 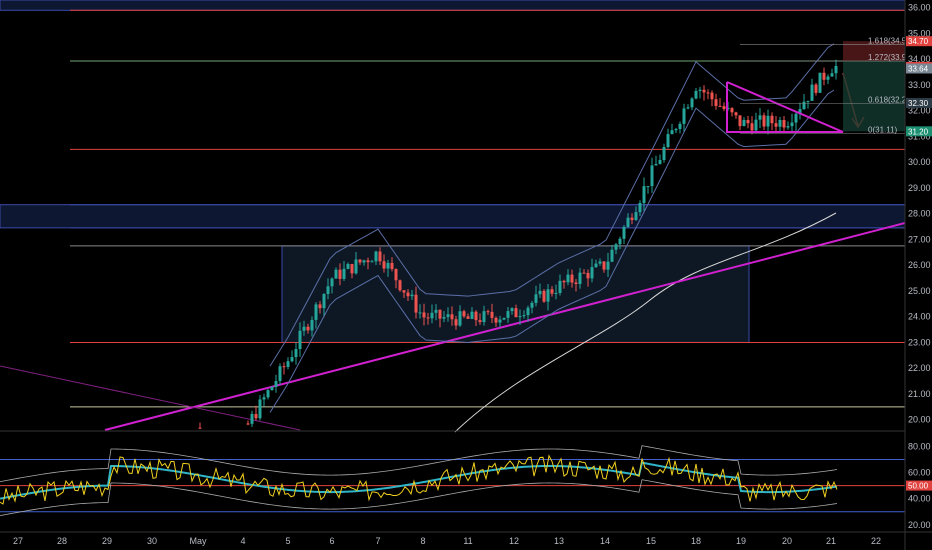 I want to click on rsi-line, so click(x=419, y=479).